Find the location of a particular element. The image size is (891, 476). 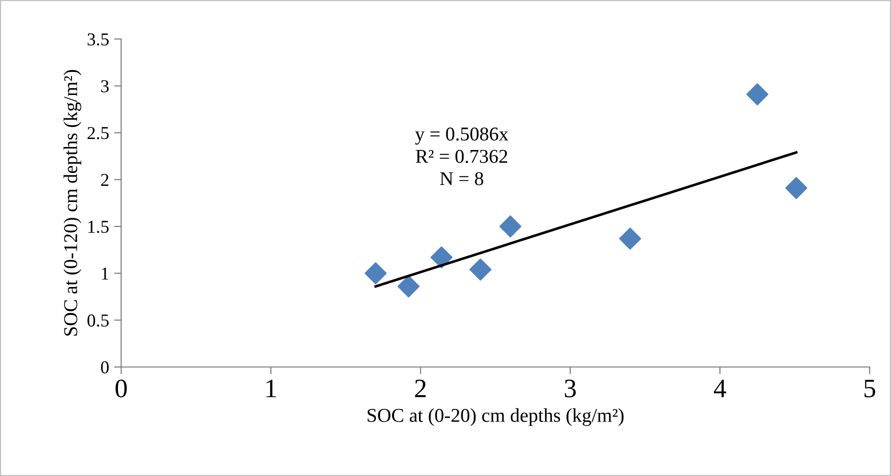

x-tick-label: 4 is located at coordinates (720, 389).